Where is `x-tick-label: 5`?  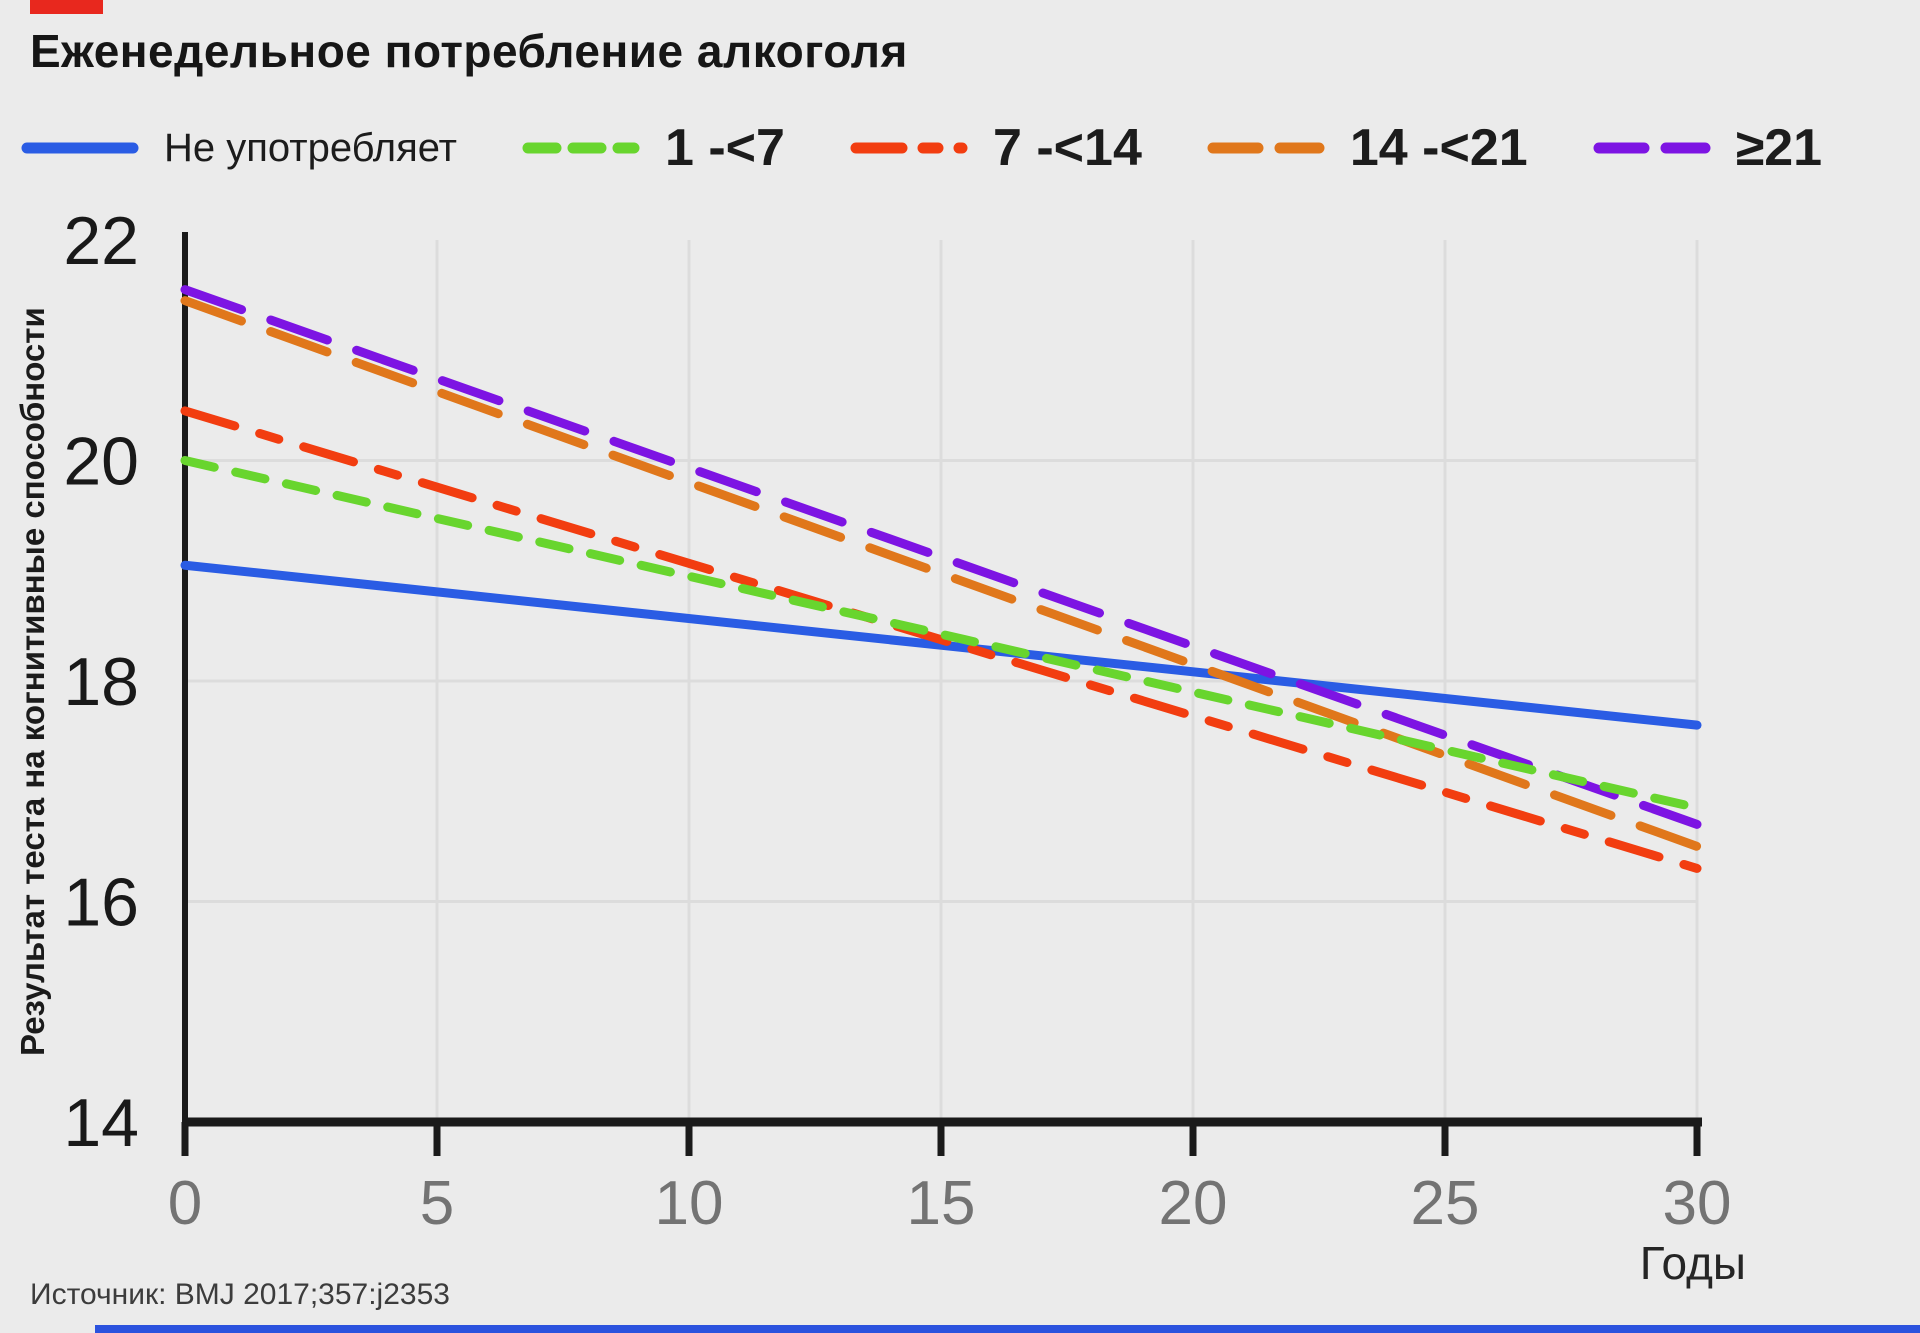 x-tick-label: 5 is located at coordinates (437, 1203).